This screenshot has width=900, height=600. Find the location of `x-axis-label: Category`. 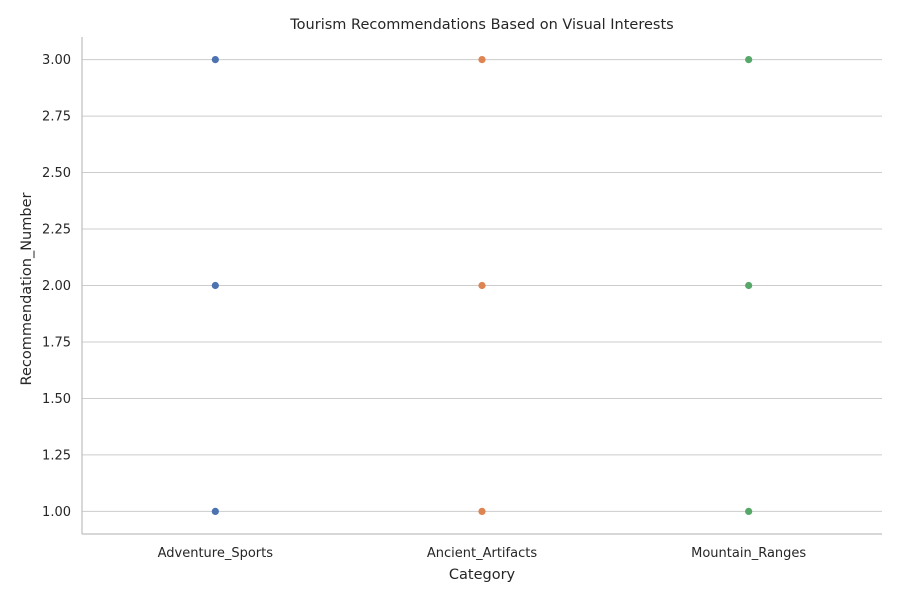

x-axis-label: Category is located at coordinates (482, 575).